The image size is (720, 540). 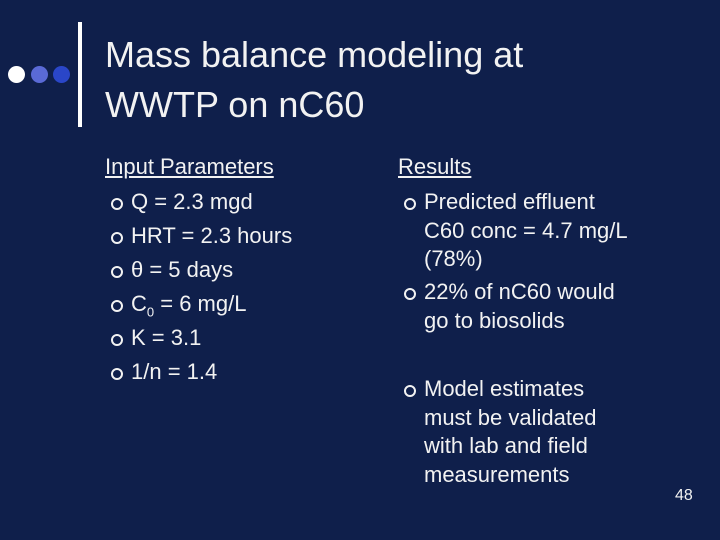 I want to click on left-heading: Input Parameters, so click(x=189, y=167).